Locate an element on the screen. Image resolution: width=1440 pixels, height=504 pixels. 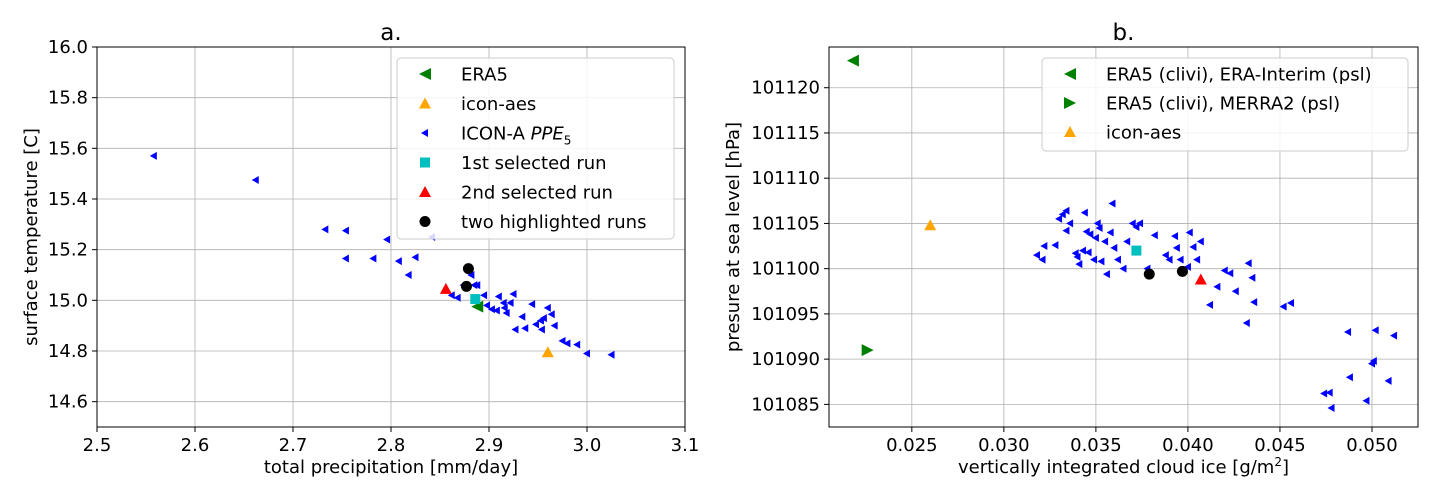
legend-label: ERA5 is located at coordinates (484, 75).